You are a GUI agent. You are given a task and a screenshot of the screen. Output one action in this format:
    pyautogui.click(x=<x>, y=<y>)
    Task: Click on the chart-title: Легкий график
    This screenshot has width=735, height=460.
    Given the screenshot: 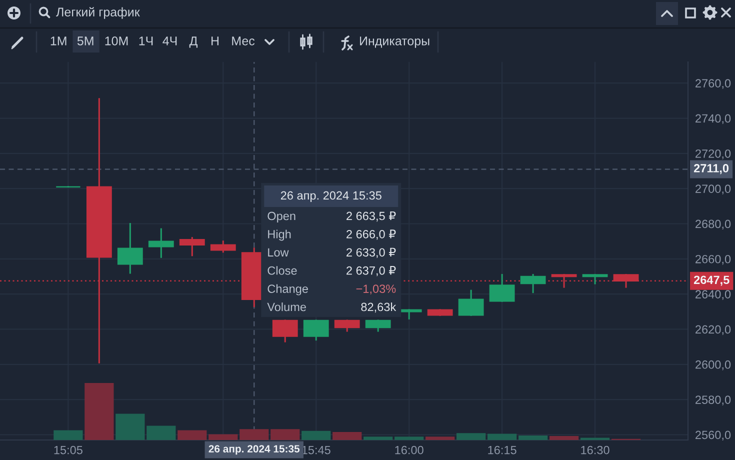 What is the action you would take?
    pyautogui.click(x=98, y=13)
    